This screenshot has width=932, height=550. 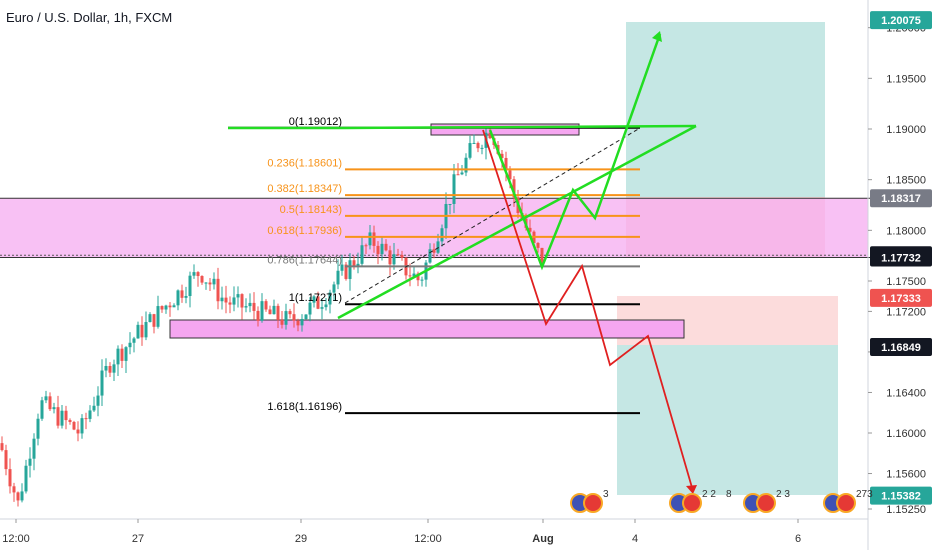 I want to click on short-target-zone, so click(x=727, y=420).